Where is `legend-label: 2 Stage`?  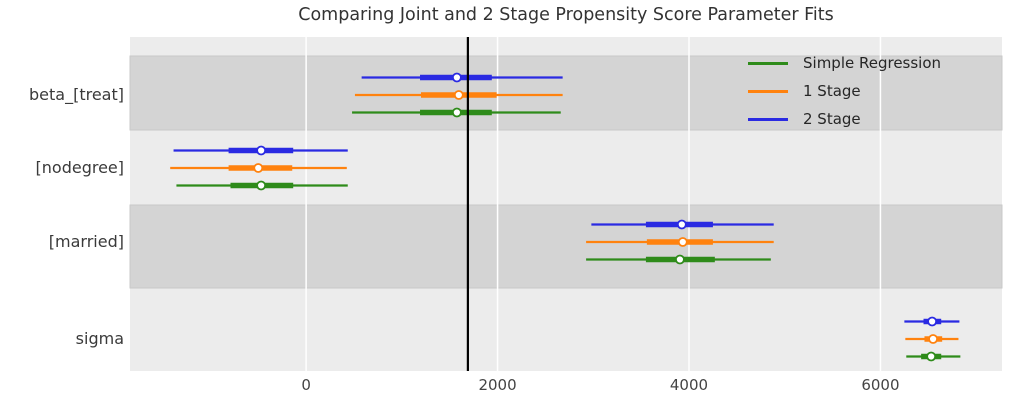 legend-label: 2 Stage is located at coordinates (832, 119).